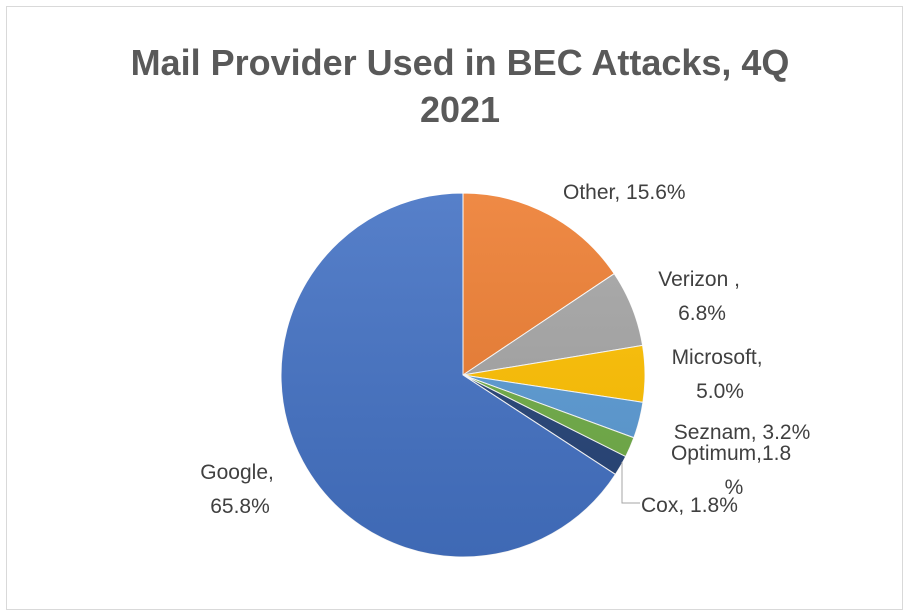 This screenshot has height=616, width=910. Describe the element at coordinates (689, 505) in the screenshot. I see `data-label-cox: Cox, 1.8%` at that location.